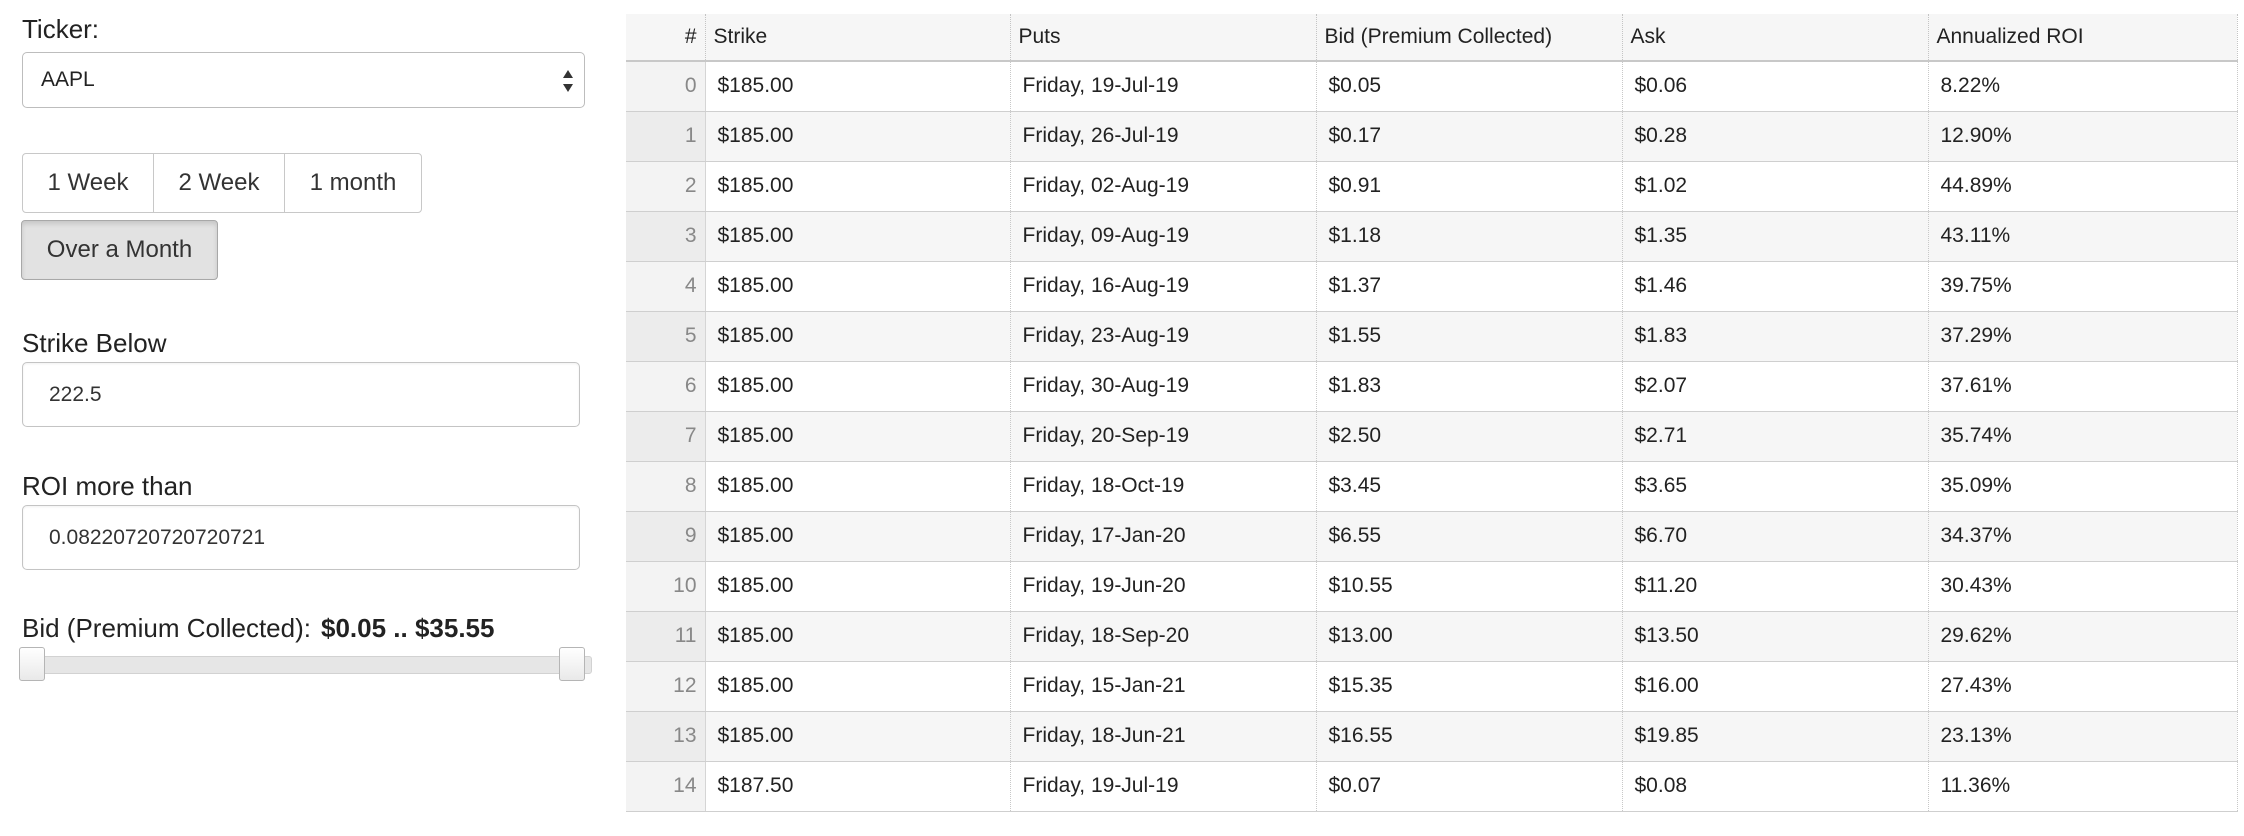 The height and width of the screenshot is (836, 2244). What do you see at coordinates (157, 537) in the screenshot?
I see `roi-more-than-value: 0.08220720720720721` at bounding box center [157, 537].